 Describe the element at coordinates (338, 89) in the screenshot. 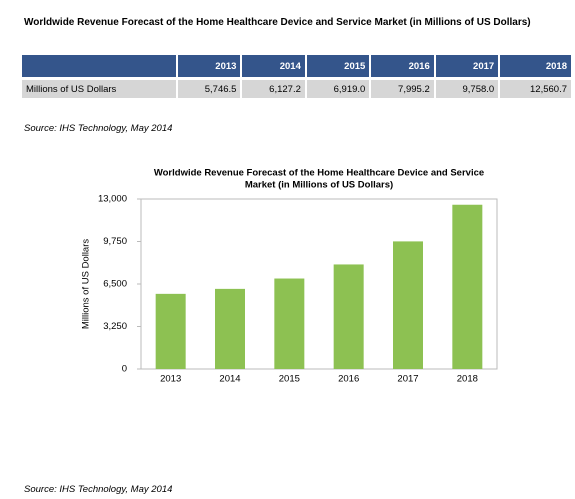

I see `cell: 6,919.0` at that location.